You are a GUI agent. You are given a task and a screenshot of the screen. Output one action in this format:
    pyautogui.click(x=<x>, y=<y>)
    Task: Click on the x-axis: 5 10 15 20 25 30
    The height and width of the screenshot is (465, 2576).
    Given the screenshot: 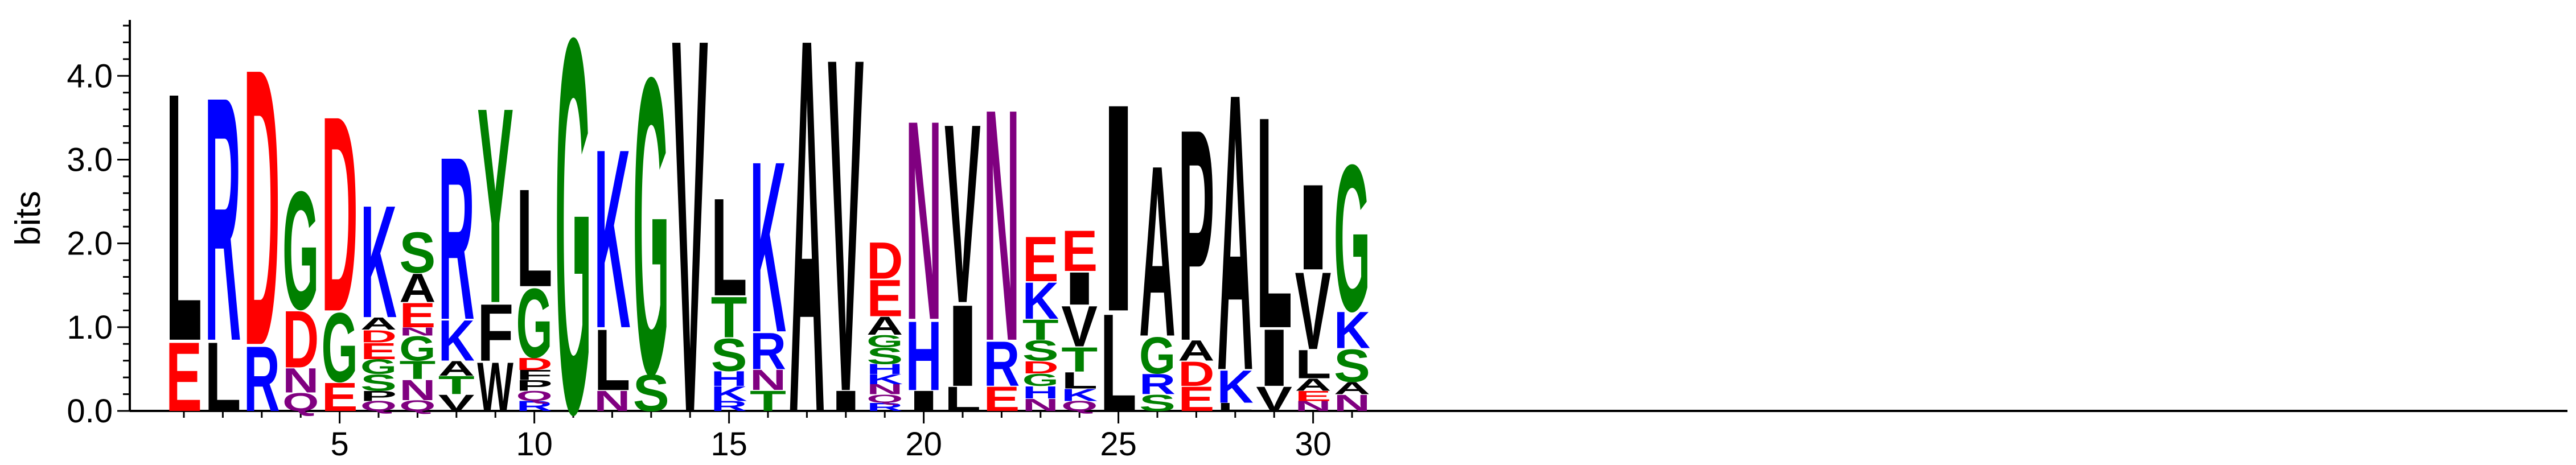 What is the action you would take?
    pyautogui.click(x=1348, y=436)
    